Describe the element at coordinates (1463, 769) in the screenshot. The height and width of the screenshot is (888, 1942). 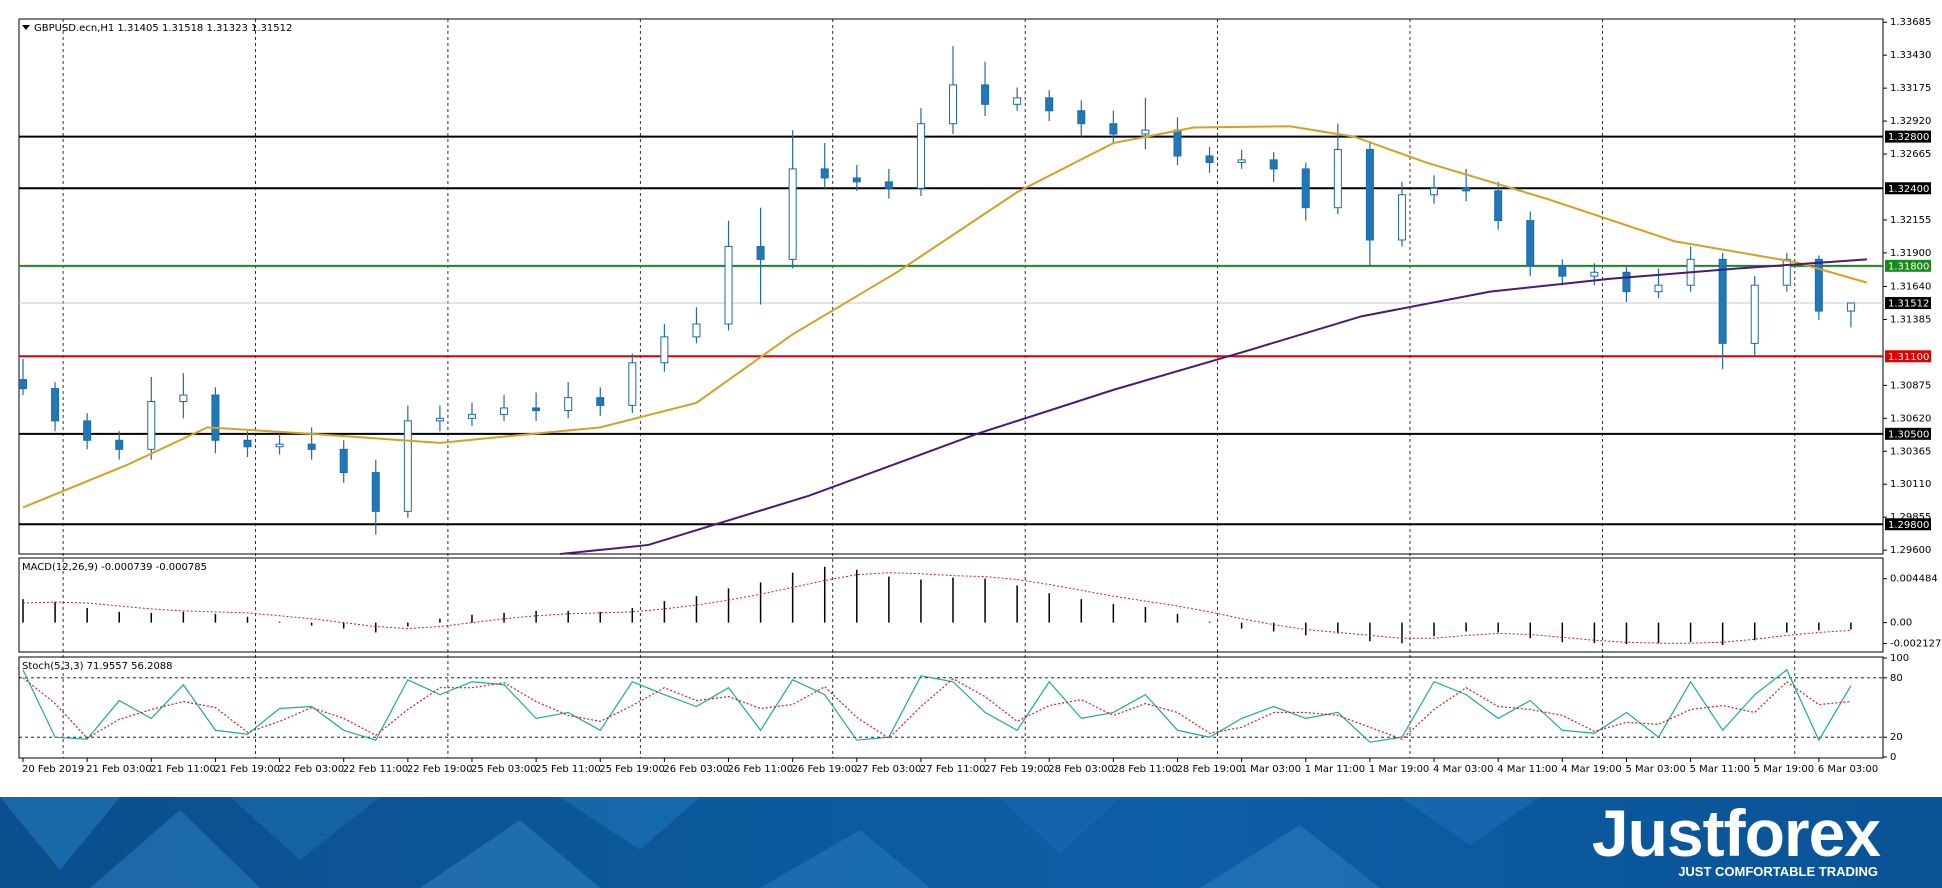
I see `x-tick-label: 4 Mar 03:00` at that location.